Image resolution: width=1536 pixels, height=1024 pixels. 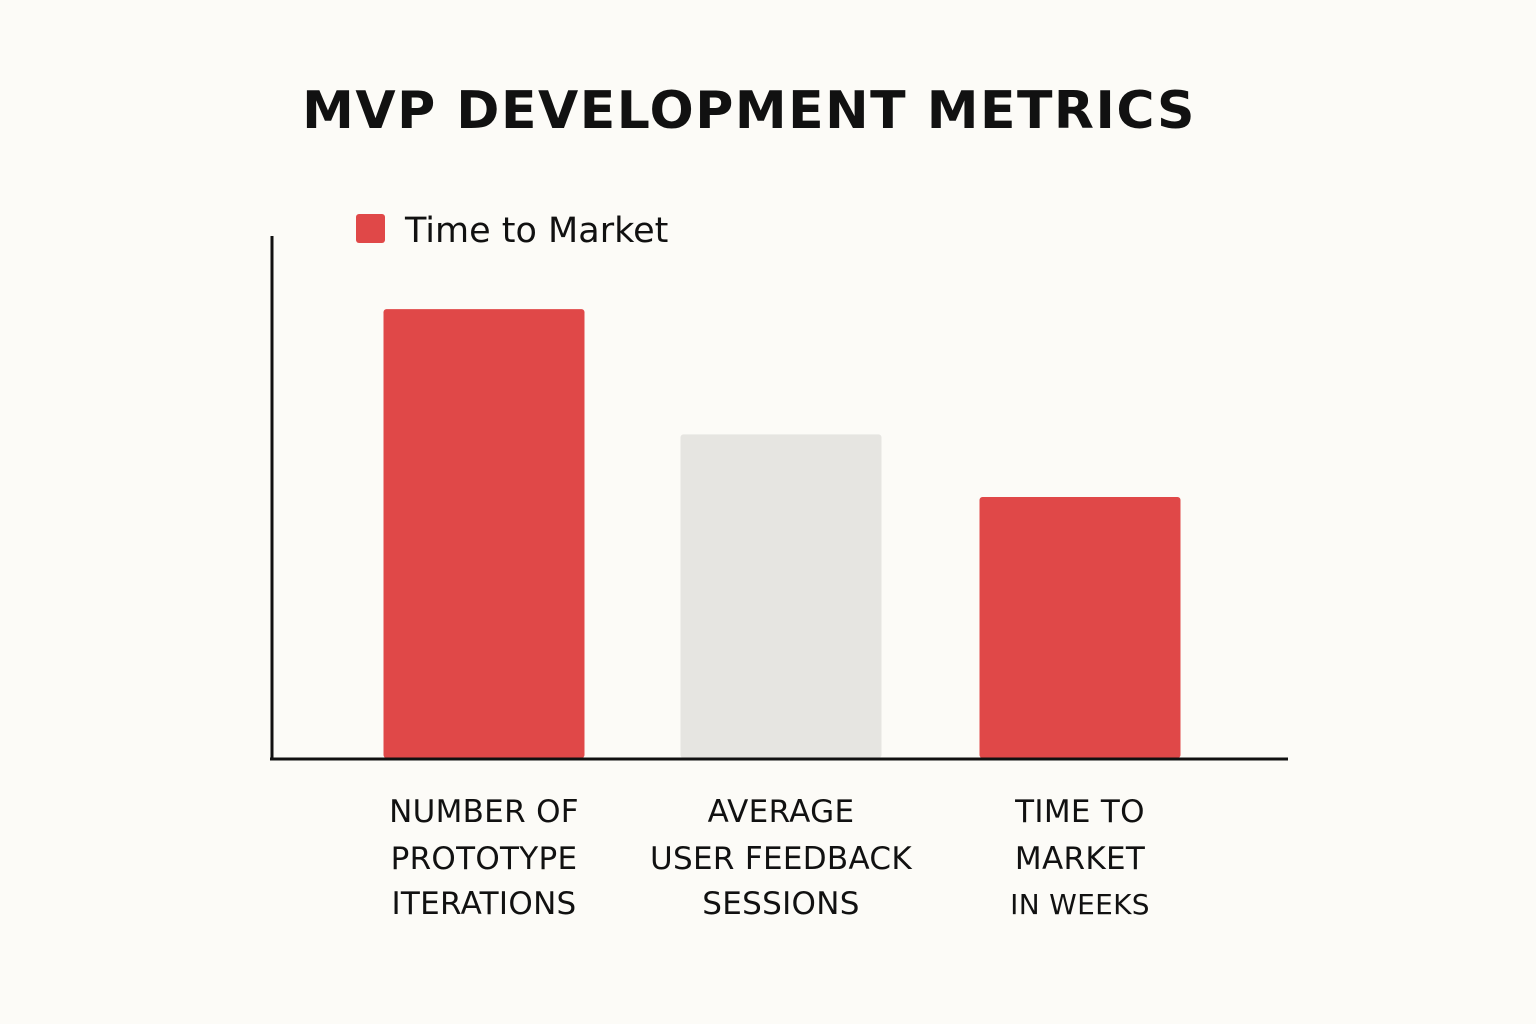 What do you see at coordinates (1080, 904) in the screenshot?
I see `category-label-3-line-3: IN WEEKS` at bounding box center [1080, 904].